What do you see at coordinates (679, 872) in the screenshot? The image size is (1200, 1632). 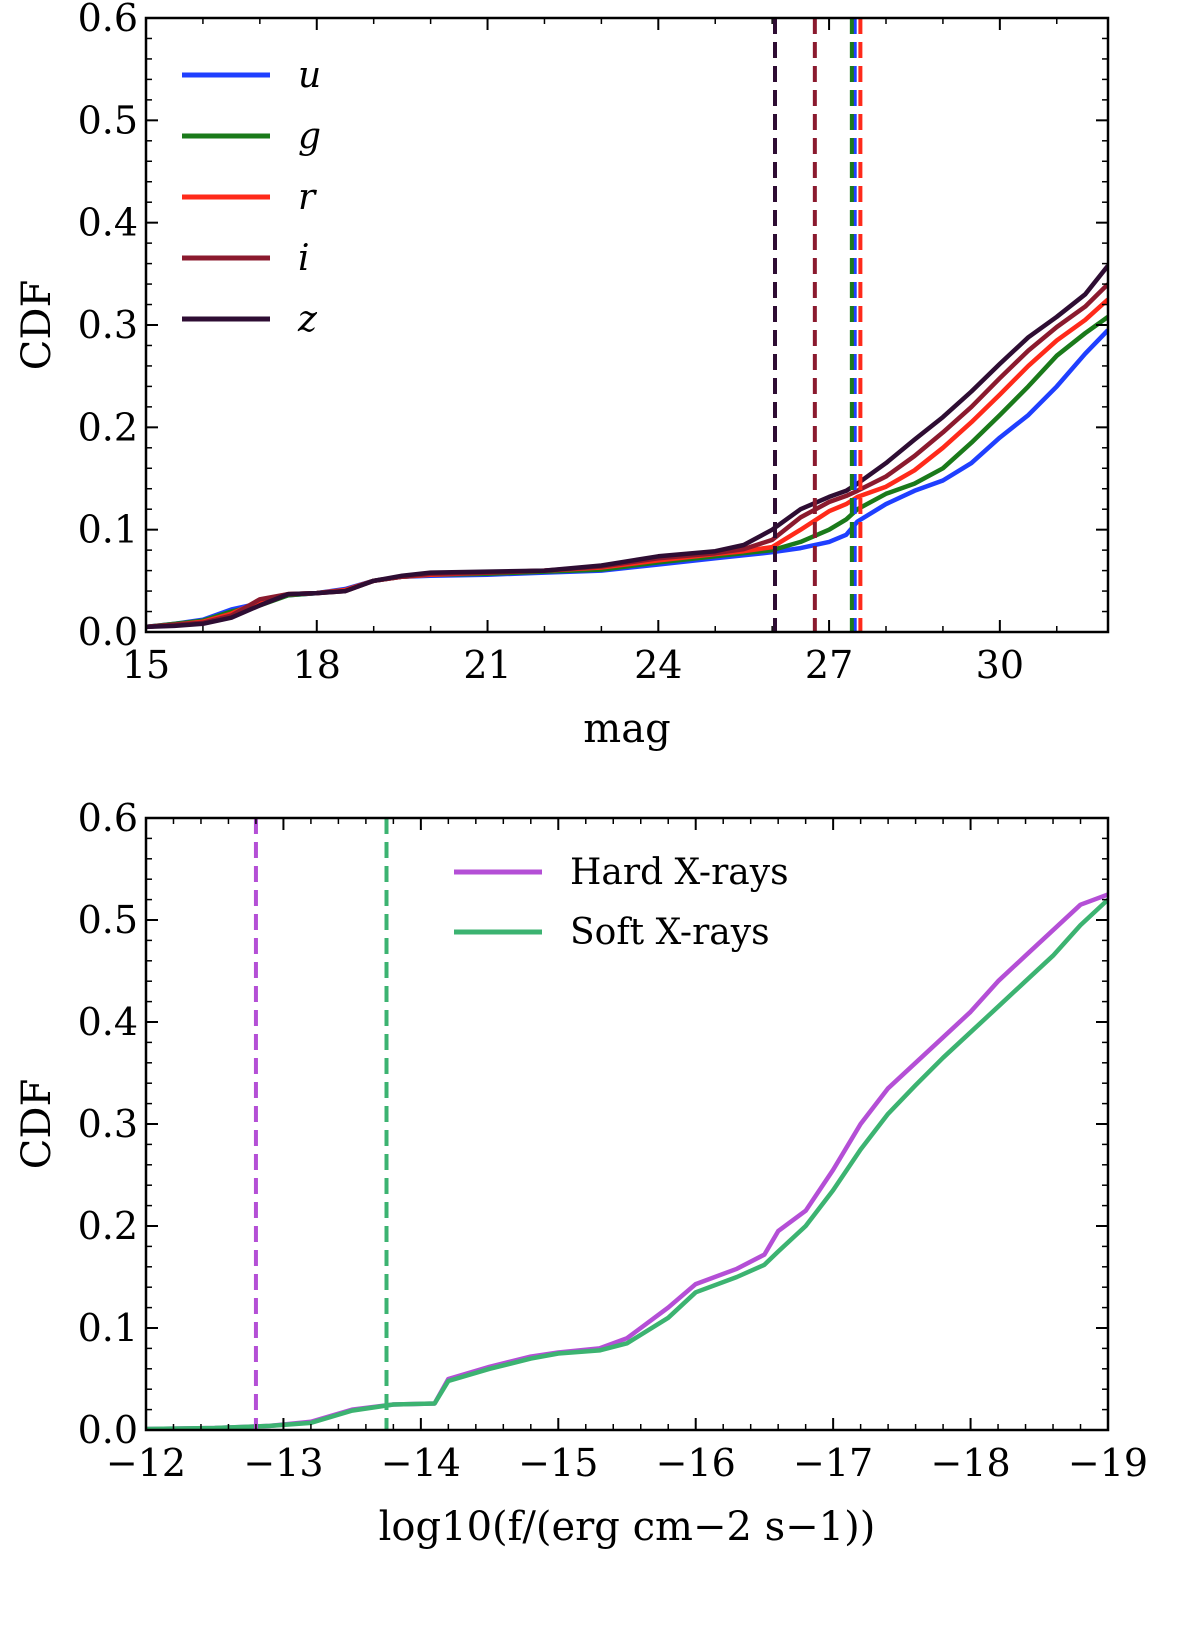 I see `legend-label-0: Hard X-rays` at bounding box center [679, 872].